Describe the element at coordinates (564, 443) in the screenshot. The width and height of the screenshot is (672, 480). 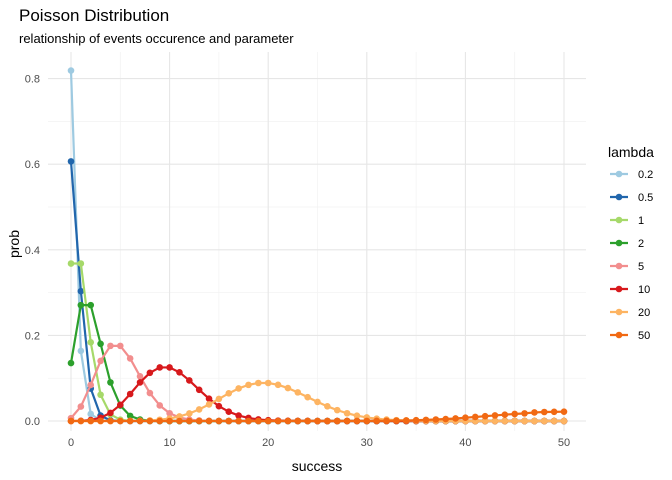
I see `x-tick-label: 50` at that location.